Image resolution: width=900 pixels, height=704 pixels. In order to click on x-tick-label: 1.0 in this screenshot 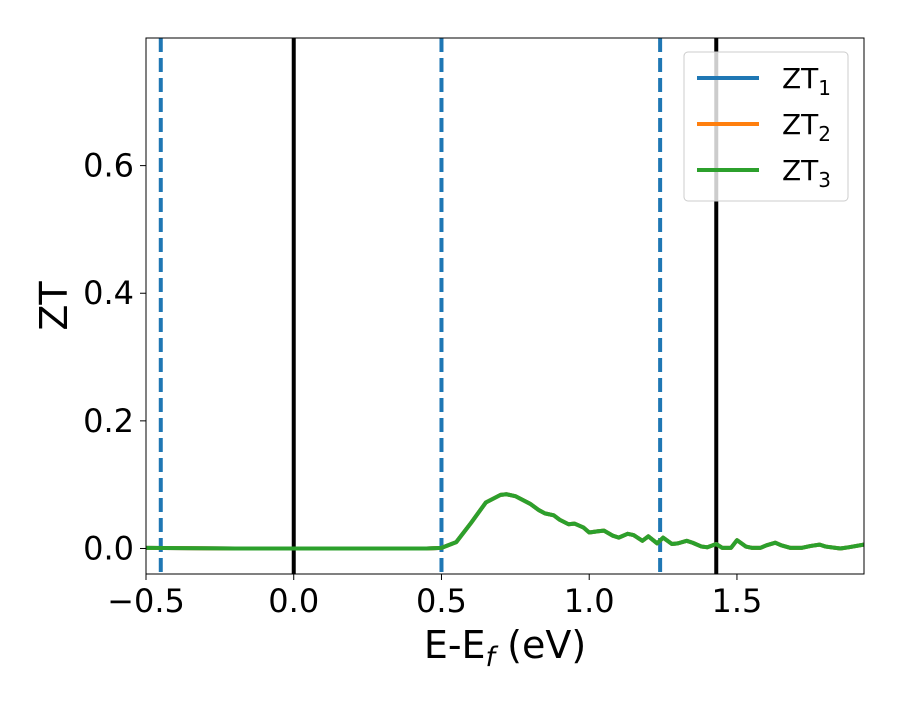, I will do `click(589, 601)`.